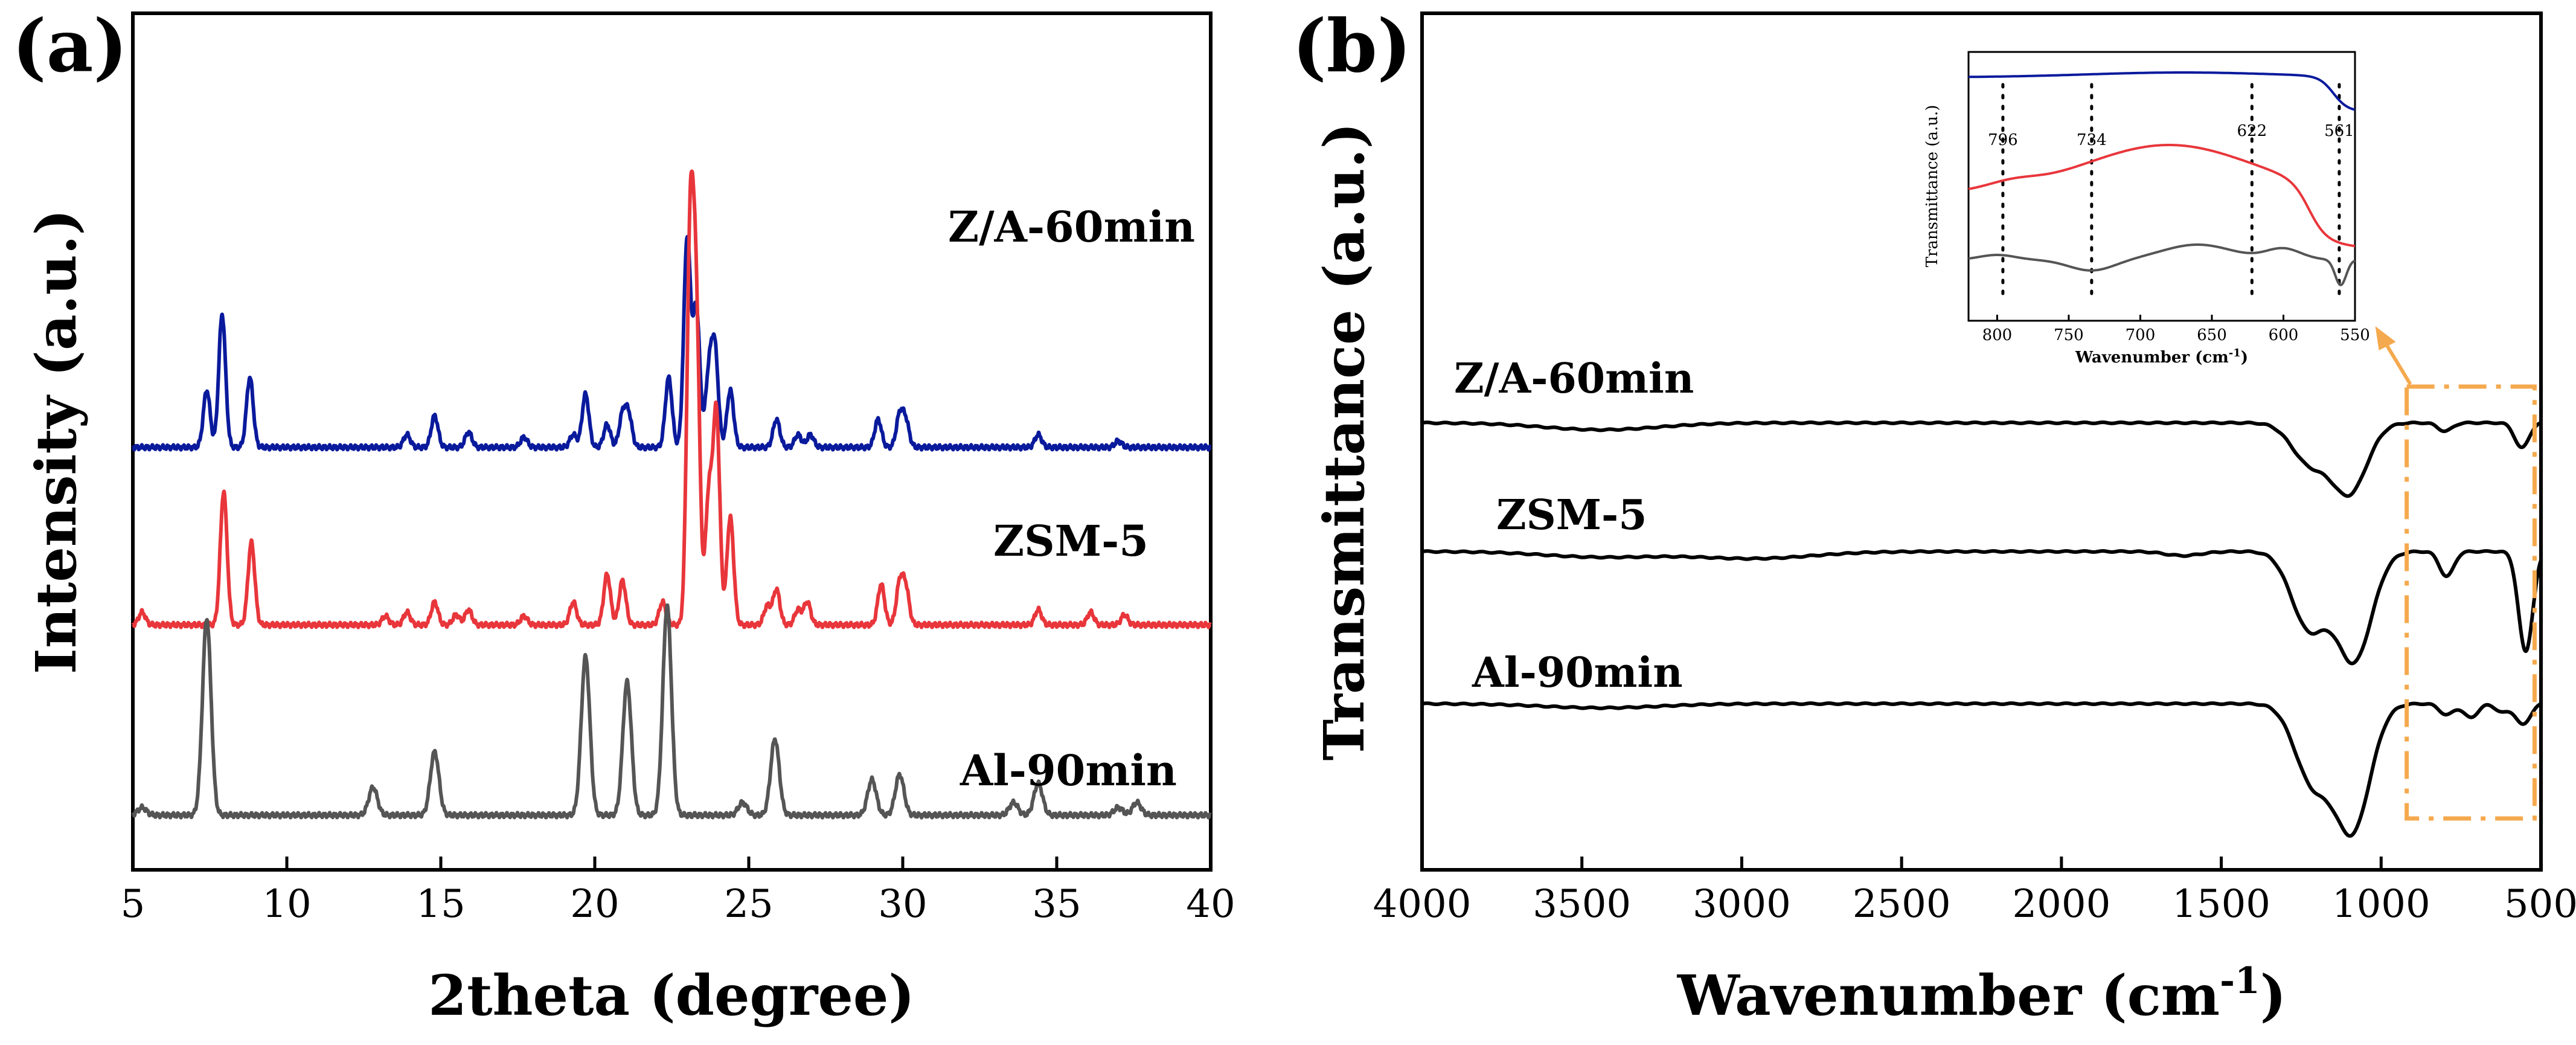 This screenshot has width=2576, height=1045. Describe the element at coordinates (594, 904) in the screenshot. I see `panel-a-x-tick-label: 20` at that location.